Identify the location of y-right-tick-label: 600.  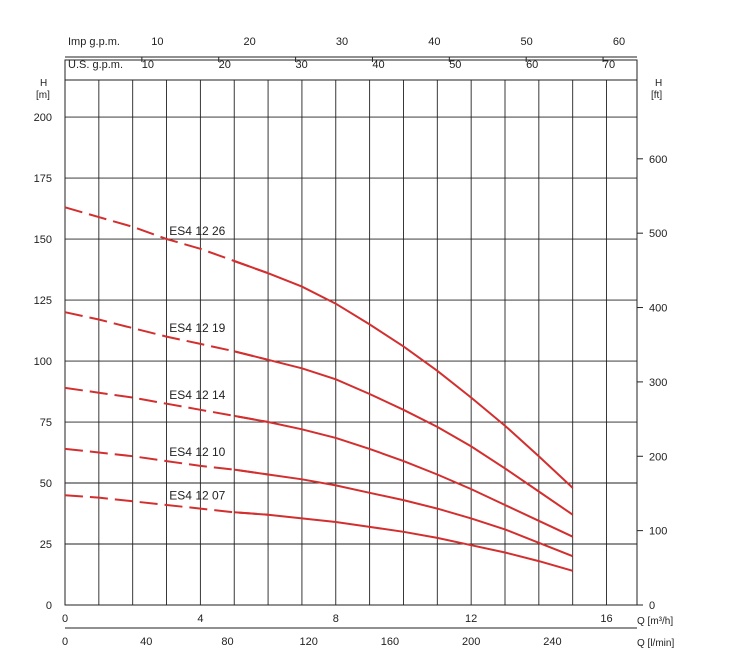
(658, 160).